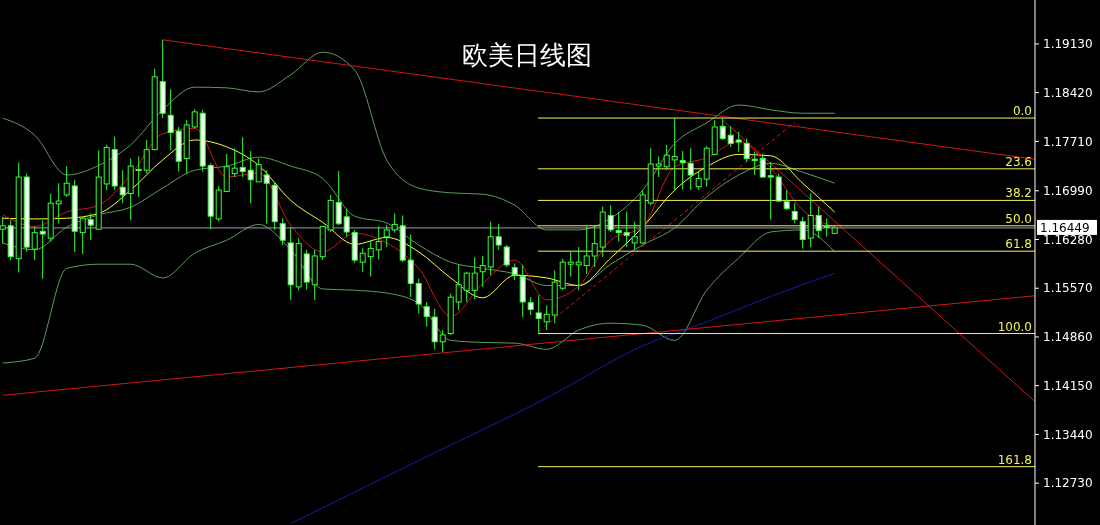  Describe the element at coordinates (1068, 44) in the screenshot. I see `y-tick-label: 1.19130` at that location.